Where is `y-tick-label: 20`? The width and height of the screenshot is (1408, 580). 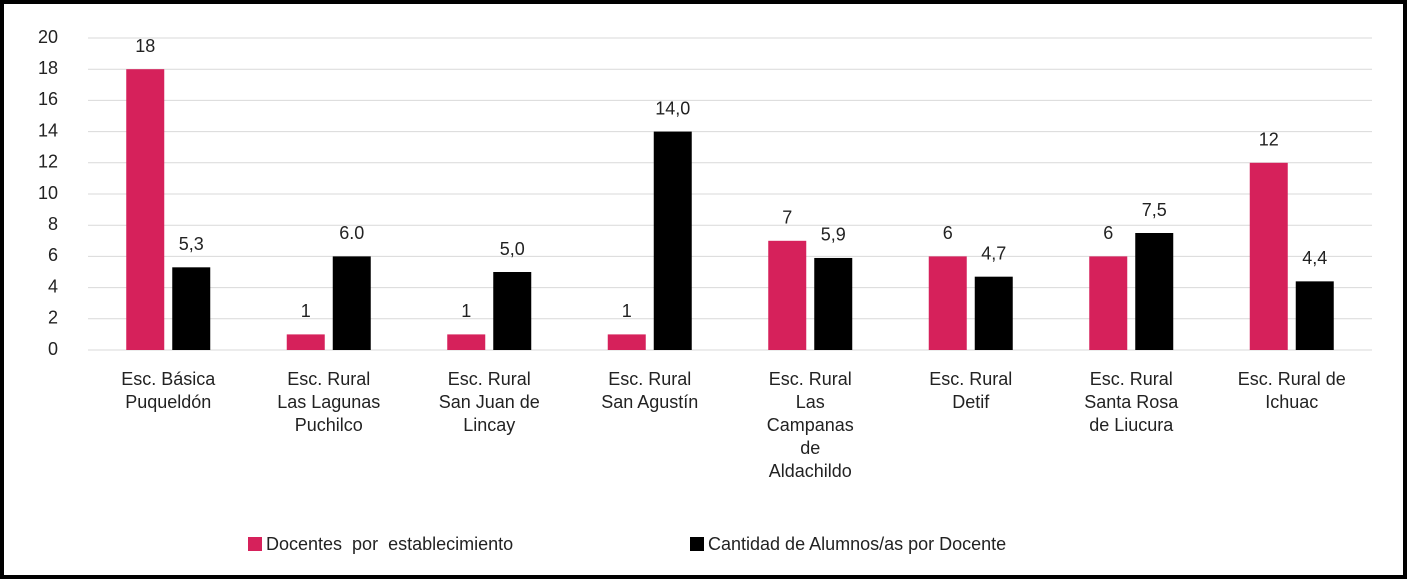 y-tick-label: 20 is located at coordinates (48, 37).